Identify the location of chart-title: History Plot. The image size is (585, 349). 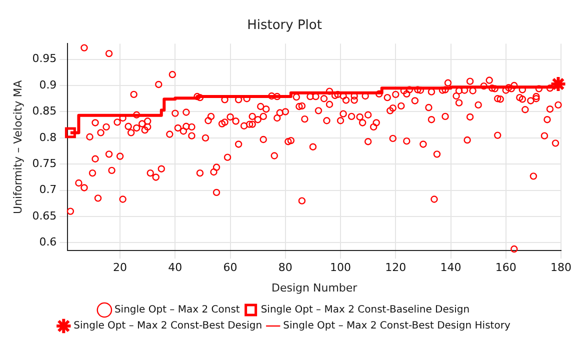
(284, 26).